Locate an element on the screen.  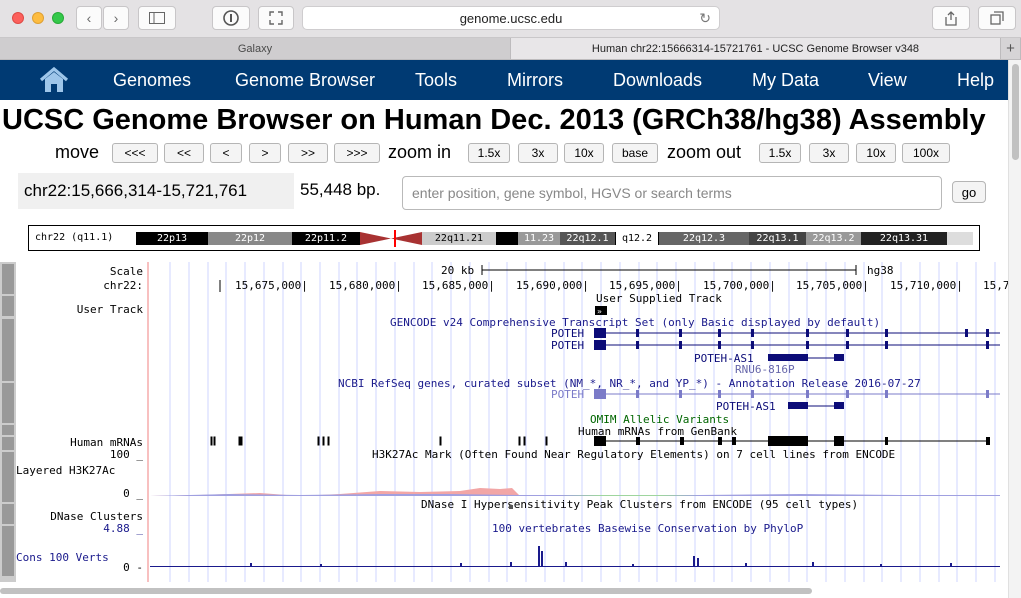
h3k27ac-signal is located at coordinates (575, 492).